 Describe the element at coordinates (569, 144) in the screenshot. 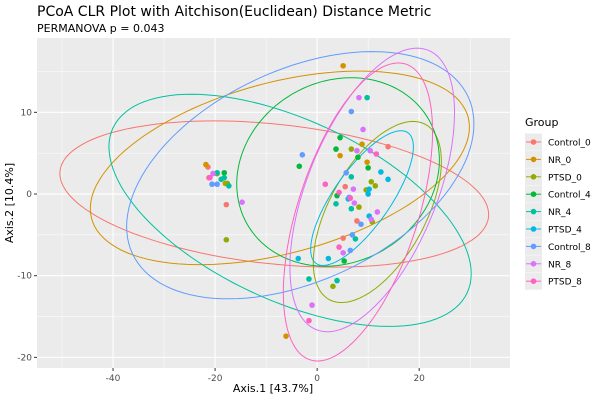

I see `legend-label: Control_0` at that location.